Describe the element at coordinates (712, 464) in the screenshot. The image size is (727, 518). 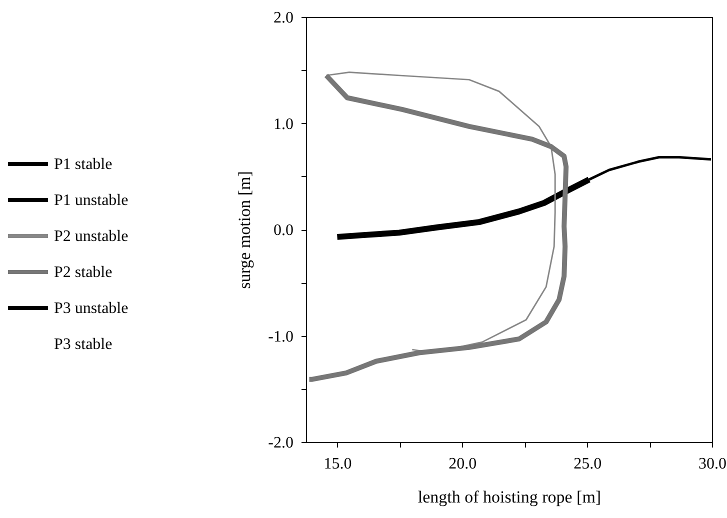
I see `x-tick-label: 30.0` at that location.